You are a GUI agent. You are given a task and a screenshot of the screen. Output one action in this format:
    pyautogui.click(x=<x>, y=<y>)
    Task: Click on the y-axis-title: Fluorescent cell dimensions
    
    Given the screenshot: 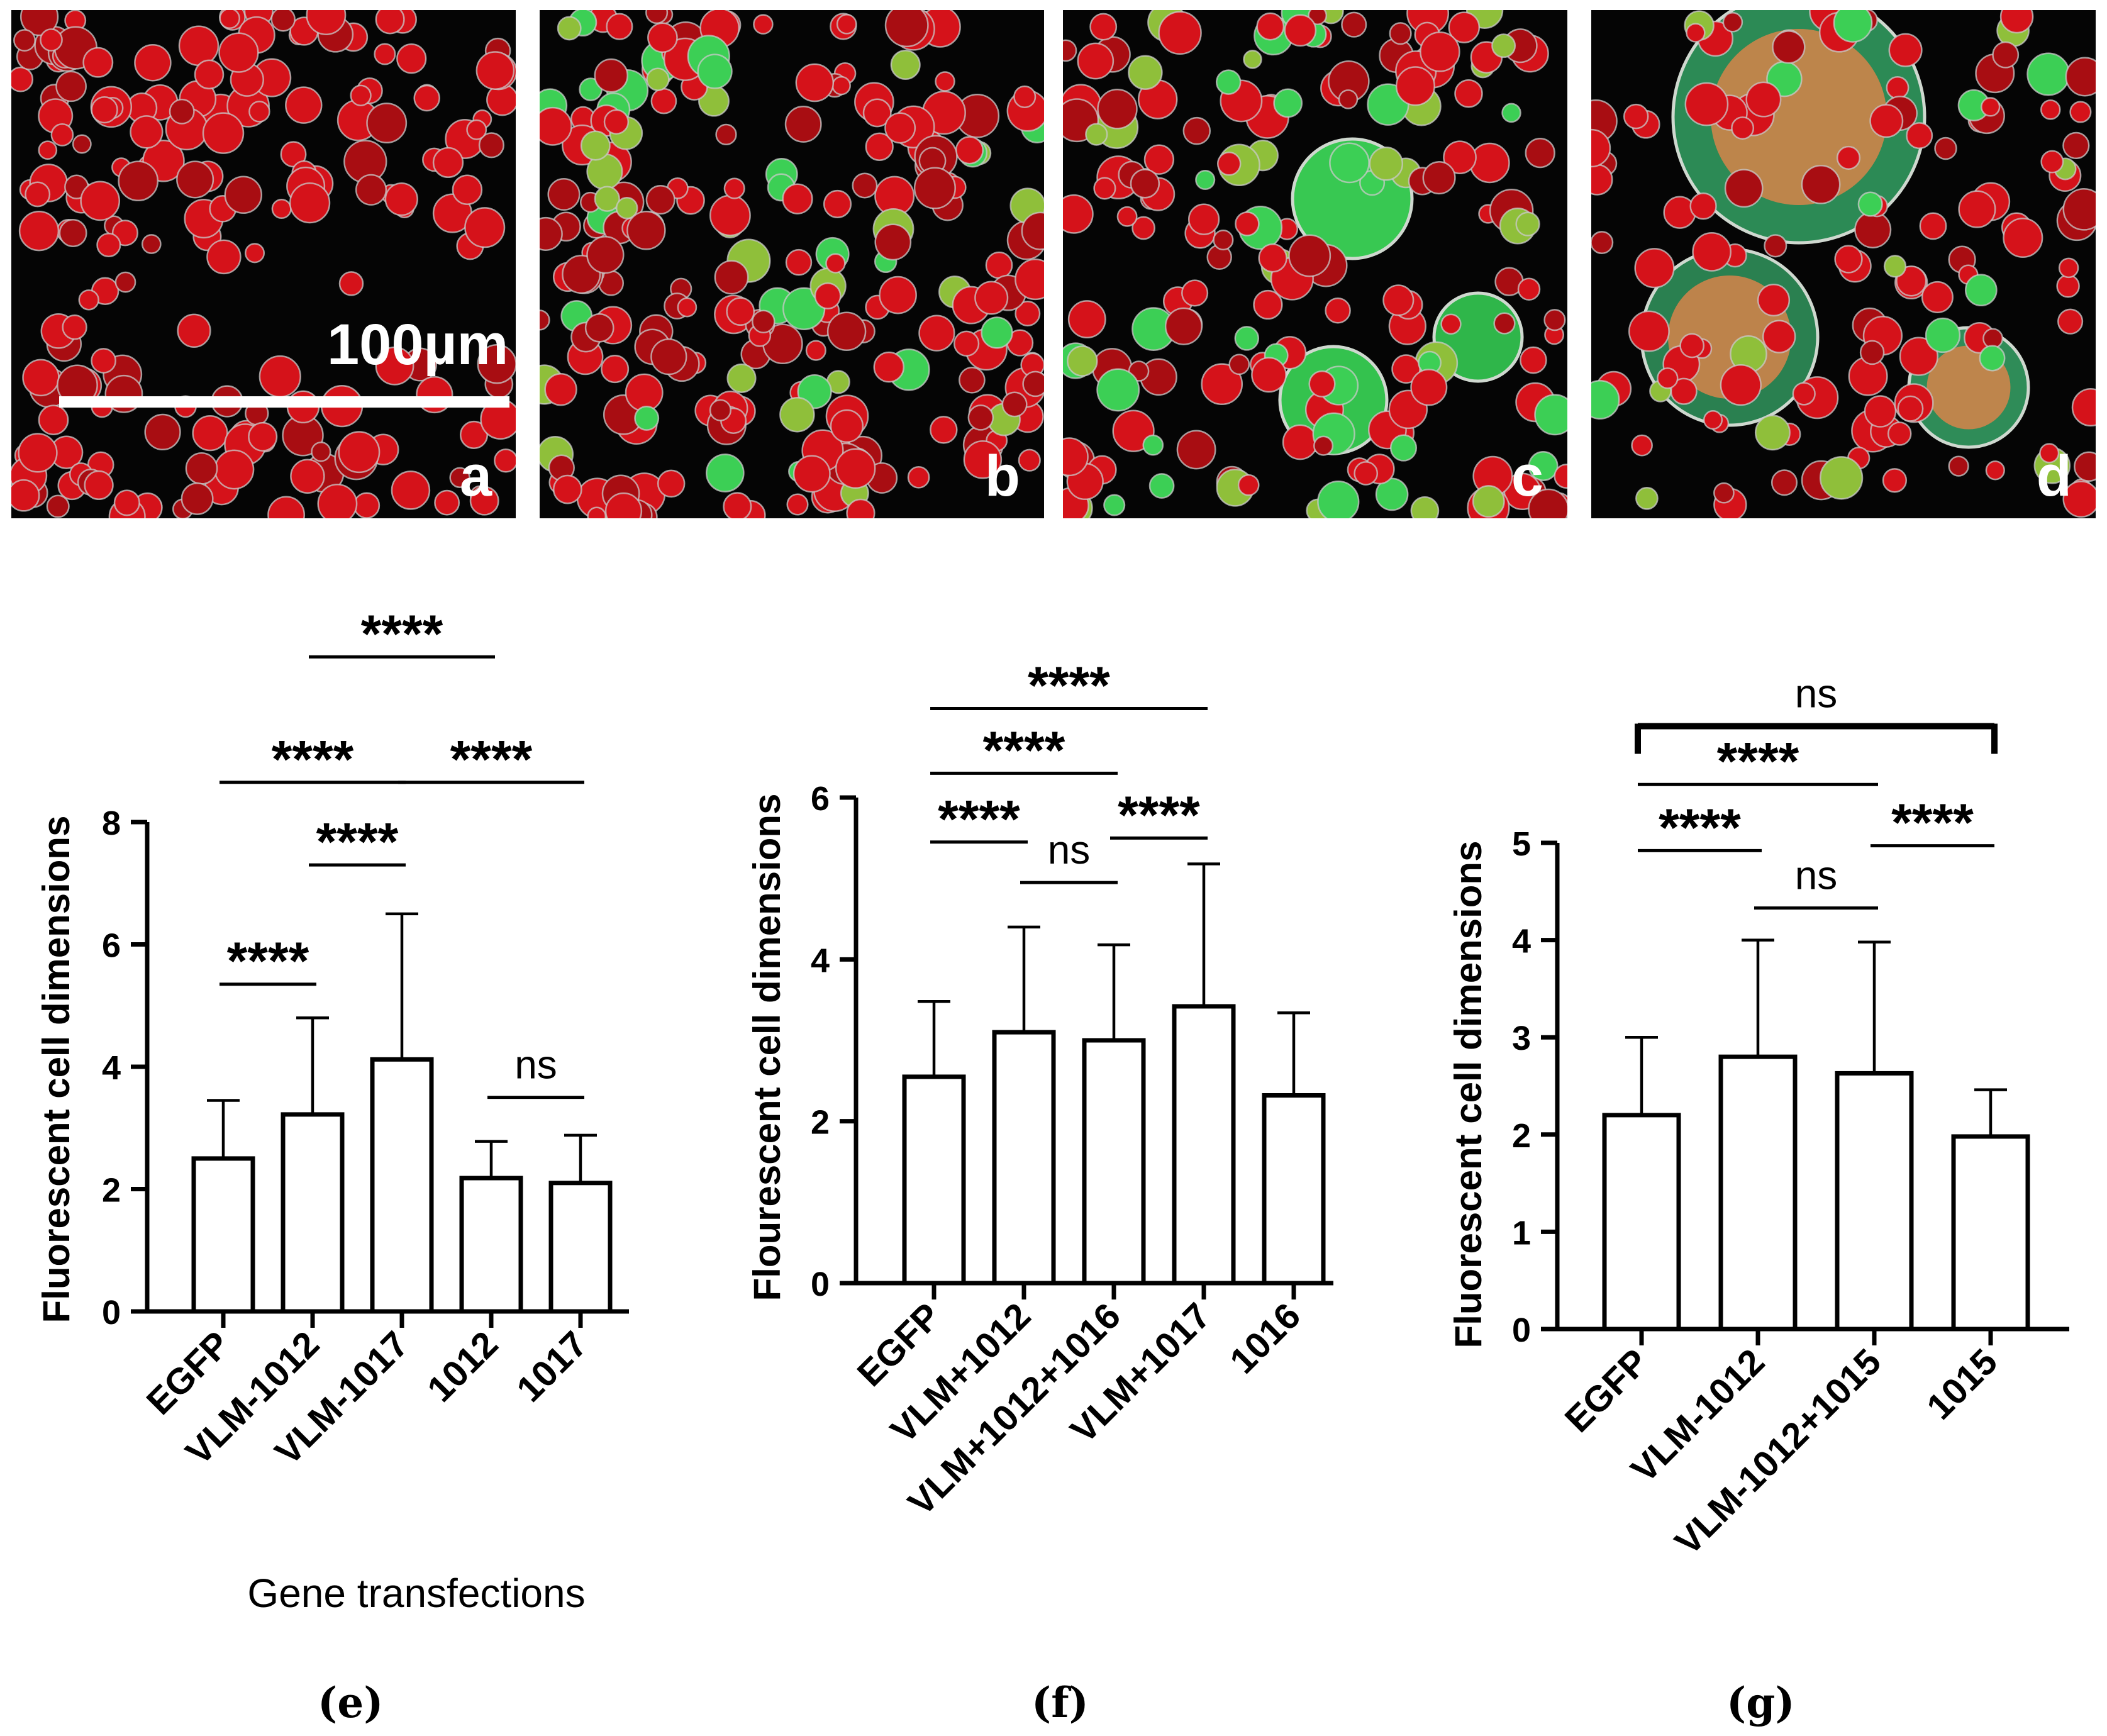 What is the action you would take?
    pyautogui.click(x=1468, y=1095)
    